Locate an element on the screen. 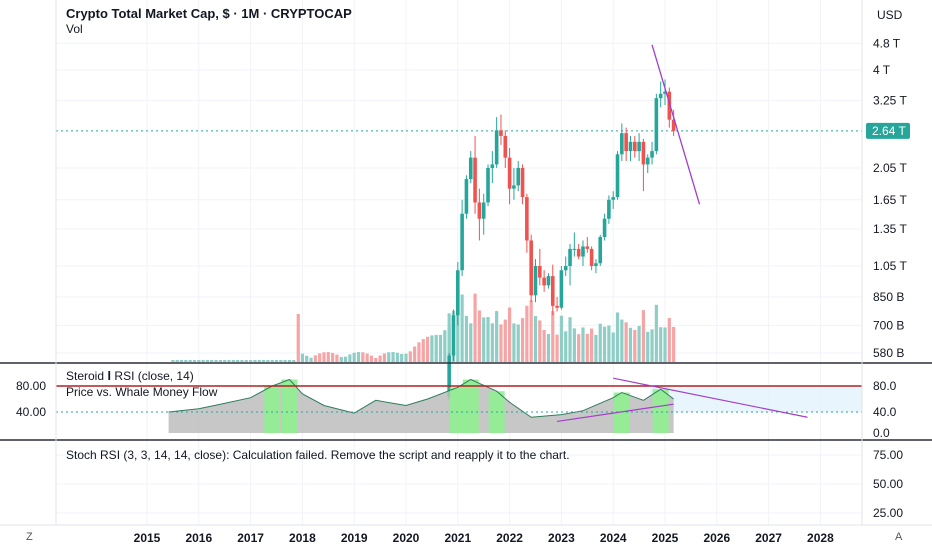 The width and height of the screenshot is (932, 555). x-tick-label: 2027 is located at coordinates (768, 538).